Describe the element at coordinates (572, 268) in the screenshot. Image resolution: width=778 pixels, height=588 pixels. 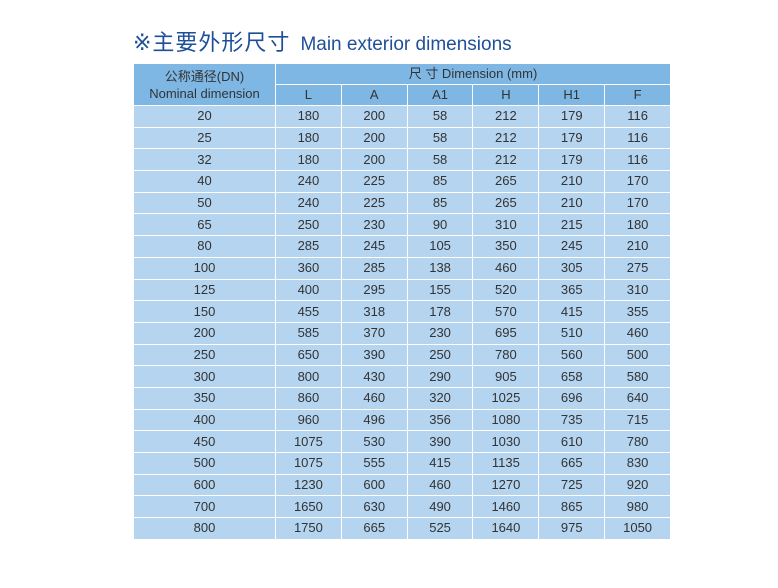
I see `dimension-cell: 305` at that location.